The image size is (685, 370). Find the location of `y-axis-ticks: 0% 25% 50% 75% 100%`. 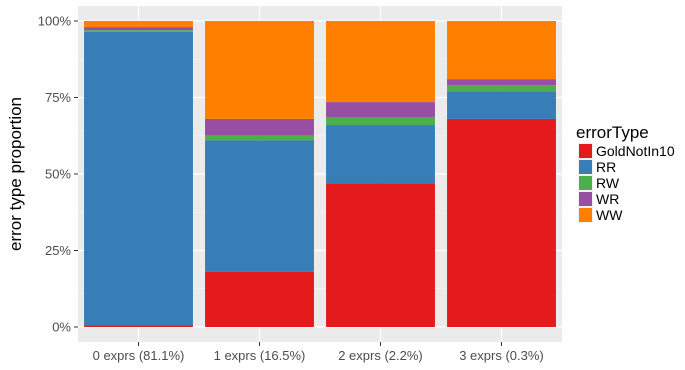

y-axis-ticks: 0% 25% 50% 75% 100% is located at coordinates (58, 174).